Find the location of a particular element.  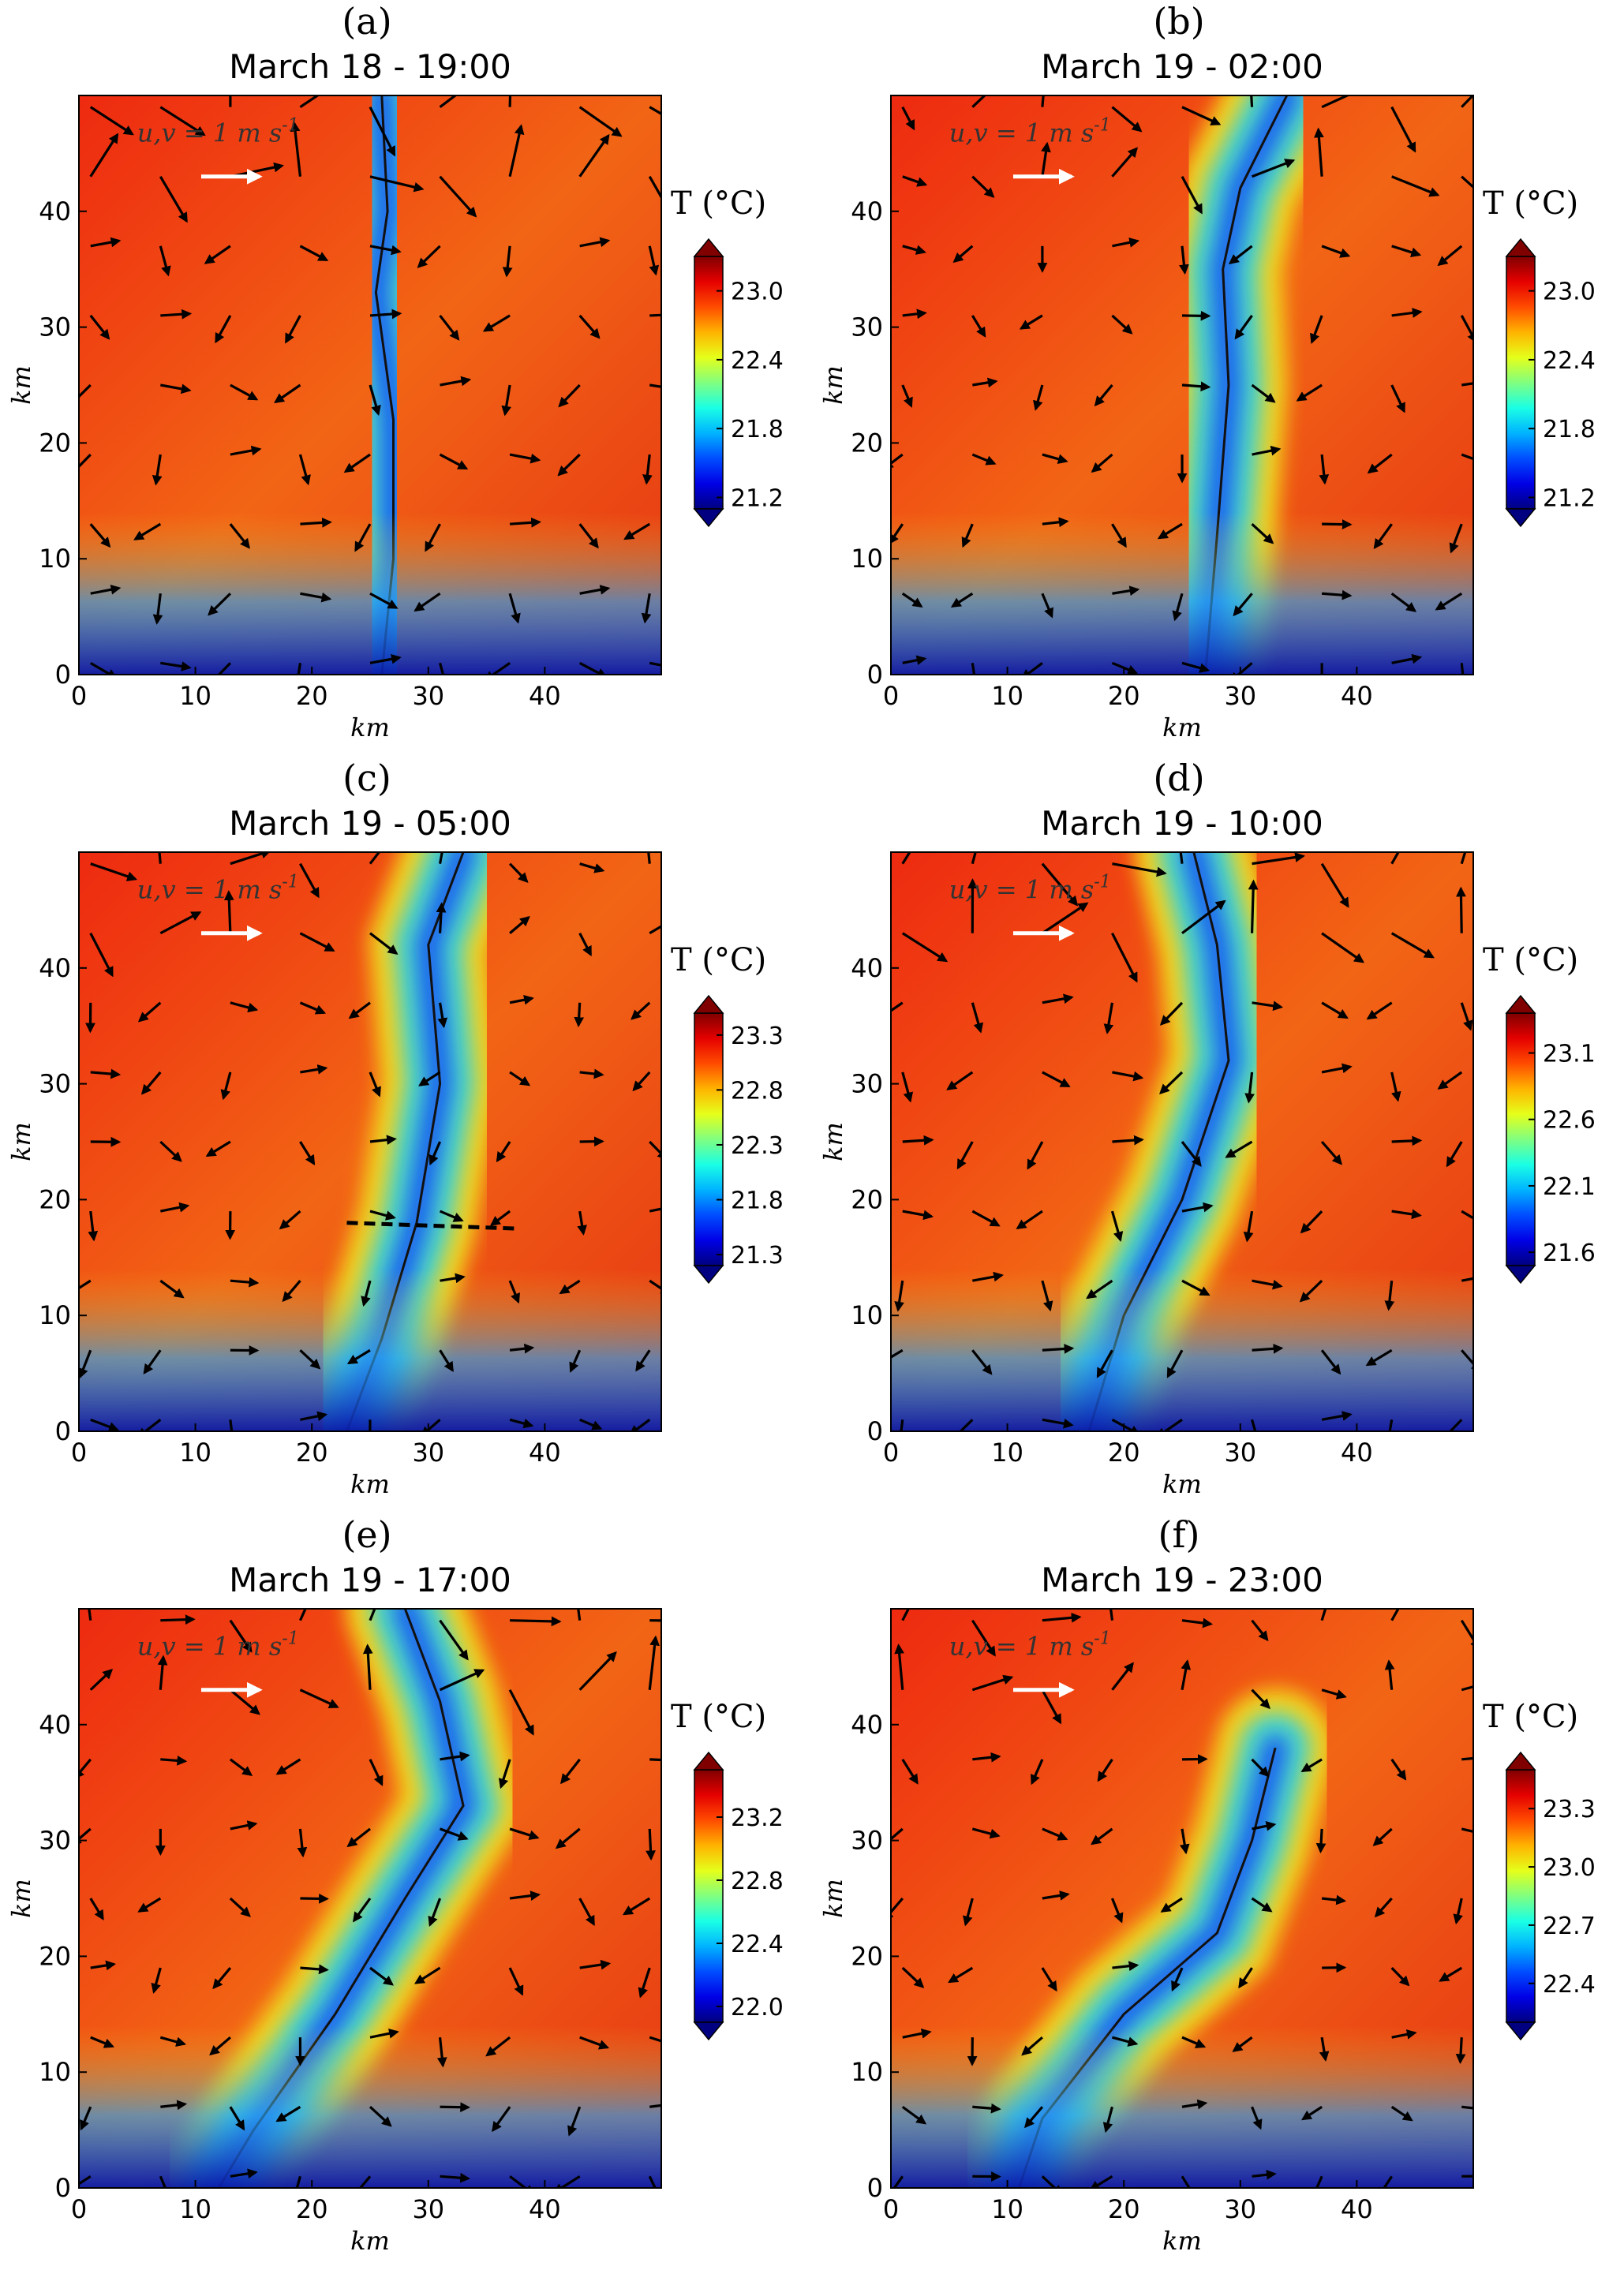

colorbar-tick-label: 21.6 is located at coordinates (1569, 1253).